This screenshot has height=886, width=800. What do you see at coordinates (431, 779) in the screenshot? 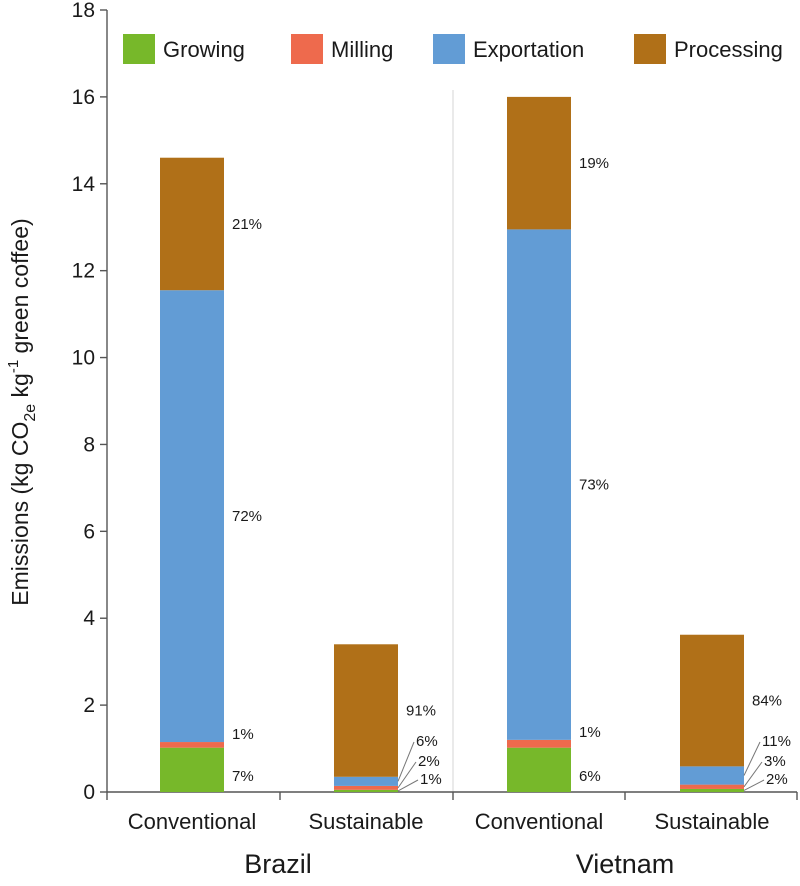
I see `data-label-growing: 1%` at bounding box center [431, 779].